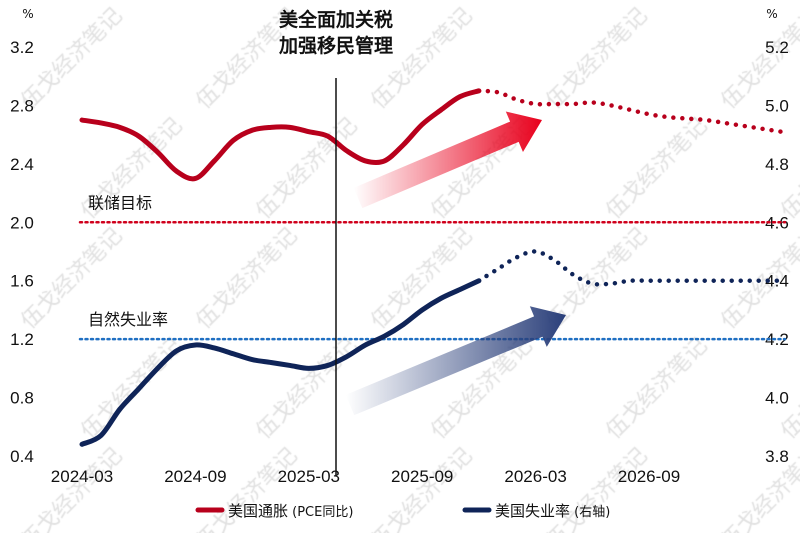 The image size is (800, 533). What do you see at coordinates (630, 268) in the screenshot?
I see `series-1-forecast-line` at bounding box center [630, 268].